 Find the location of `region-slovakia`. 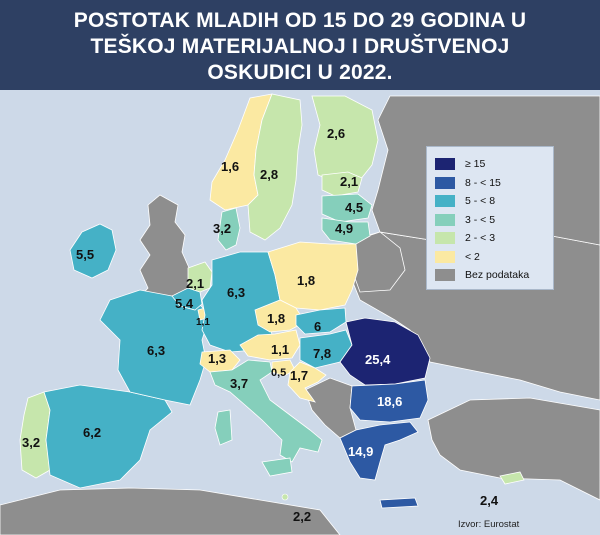

region-slovakia is located at coordinates (321, 321).